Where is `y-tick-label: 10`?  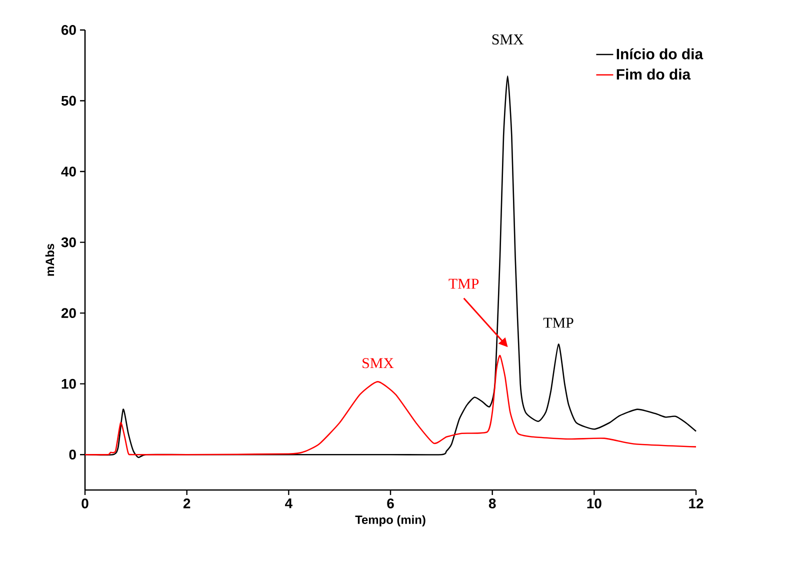 y-tick-label: 10 is located at coordinates (69, 383).